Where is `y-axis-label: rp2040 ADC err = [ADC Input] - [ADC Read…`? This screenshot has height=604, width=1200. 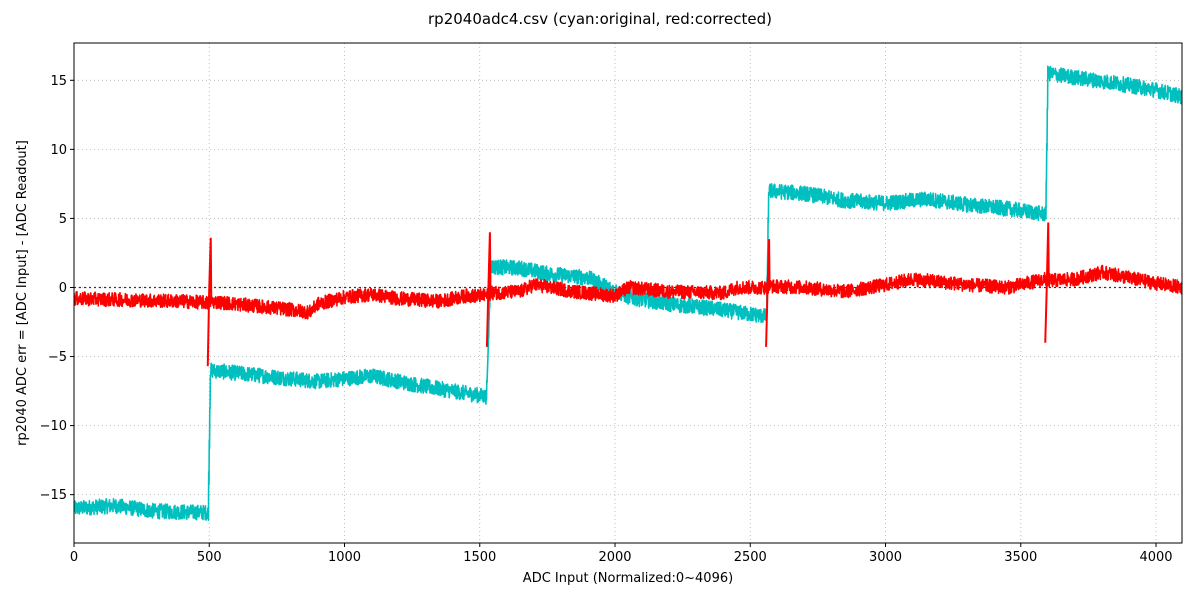 y-axis-label: rp2040 ADC err = [ADC Input] - [ADC Read… is located at coordinates (22, 293).